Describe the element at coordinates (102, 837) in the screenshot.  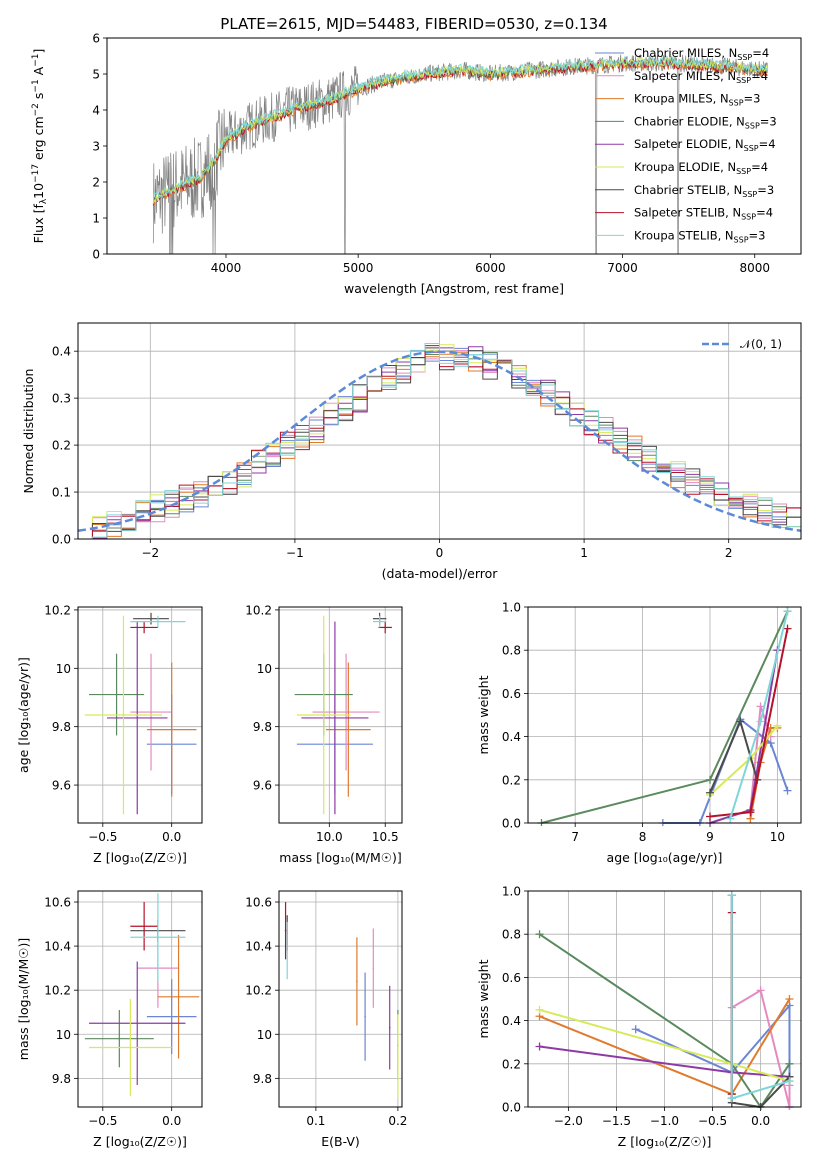
I see `x-tick-label: −0.5` at that location.